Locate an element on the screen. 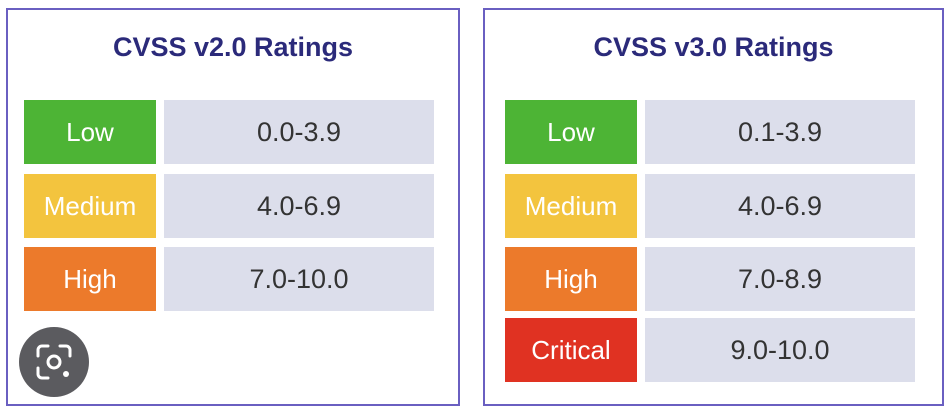 The height and width of the screenshot is (418, 952). rating-range: 9.0-10.0 is located at coordinates (780, 350).